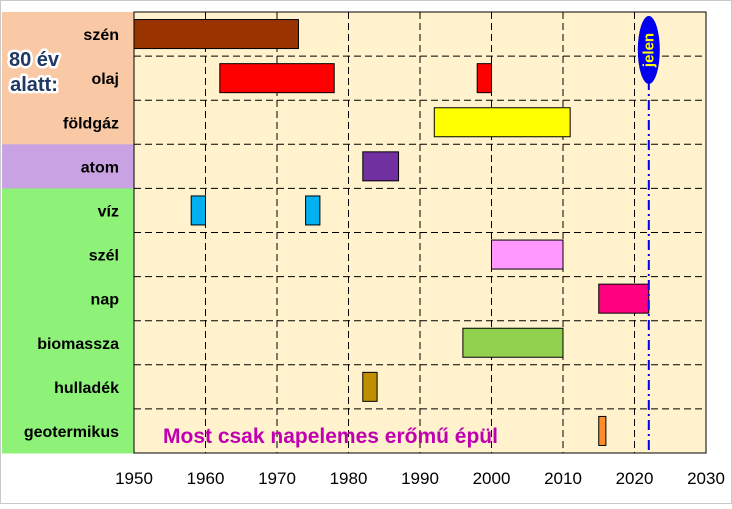 This screenshot has height=509, width=732. I want to click on side-label-outline: 80 év, so click(34, 60).